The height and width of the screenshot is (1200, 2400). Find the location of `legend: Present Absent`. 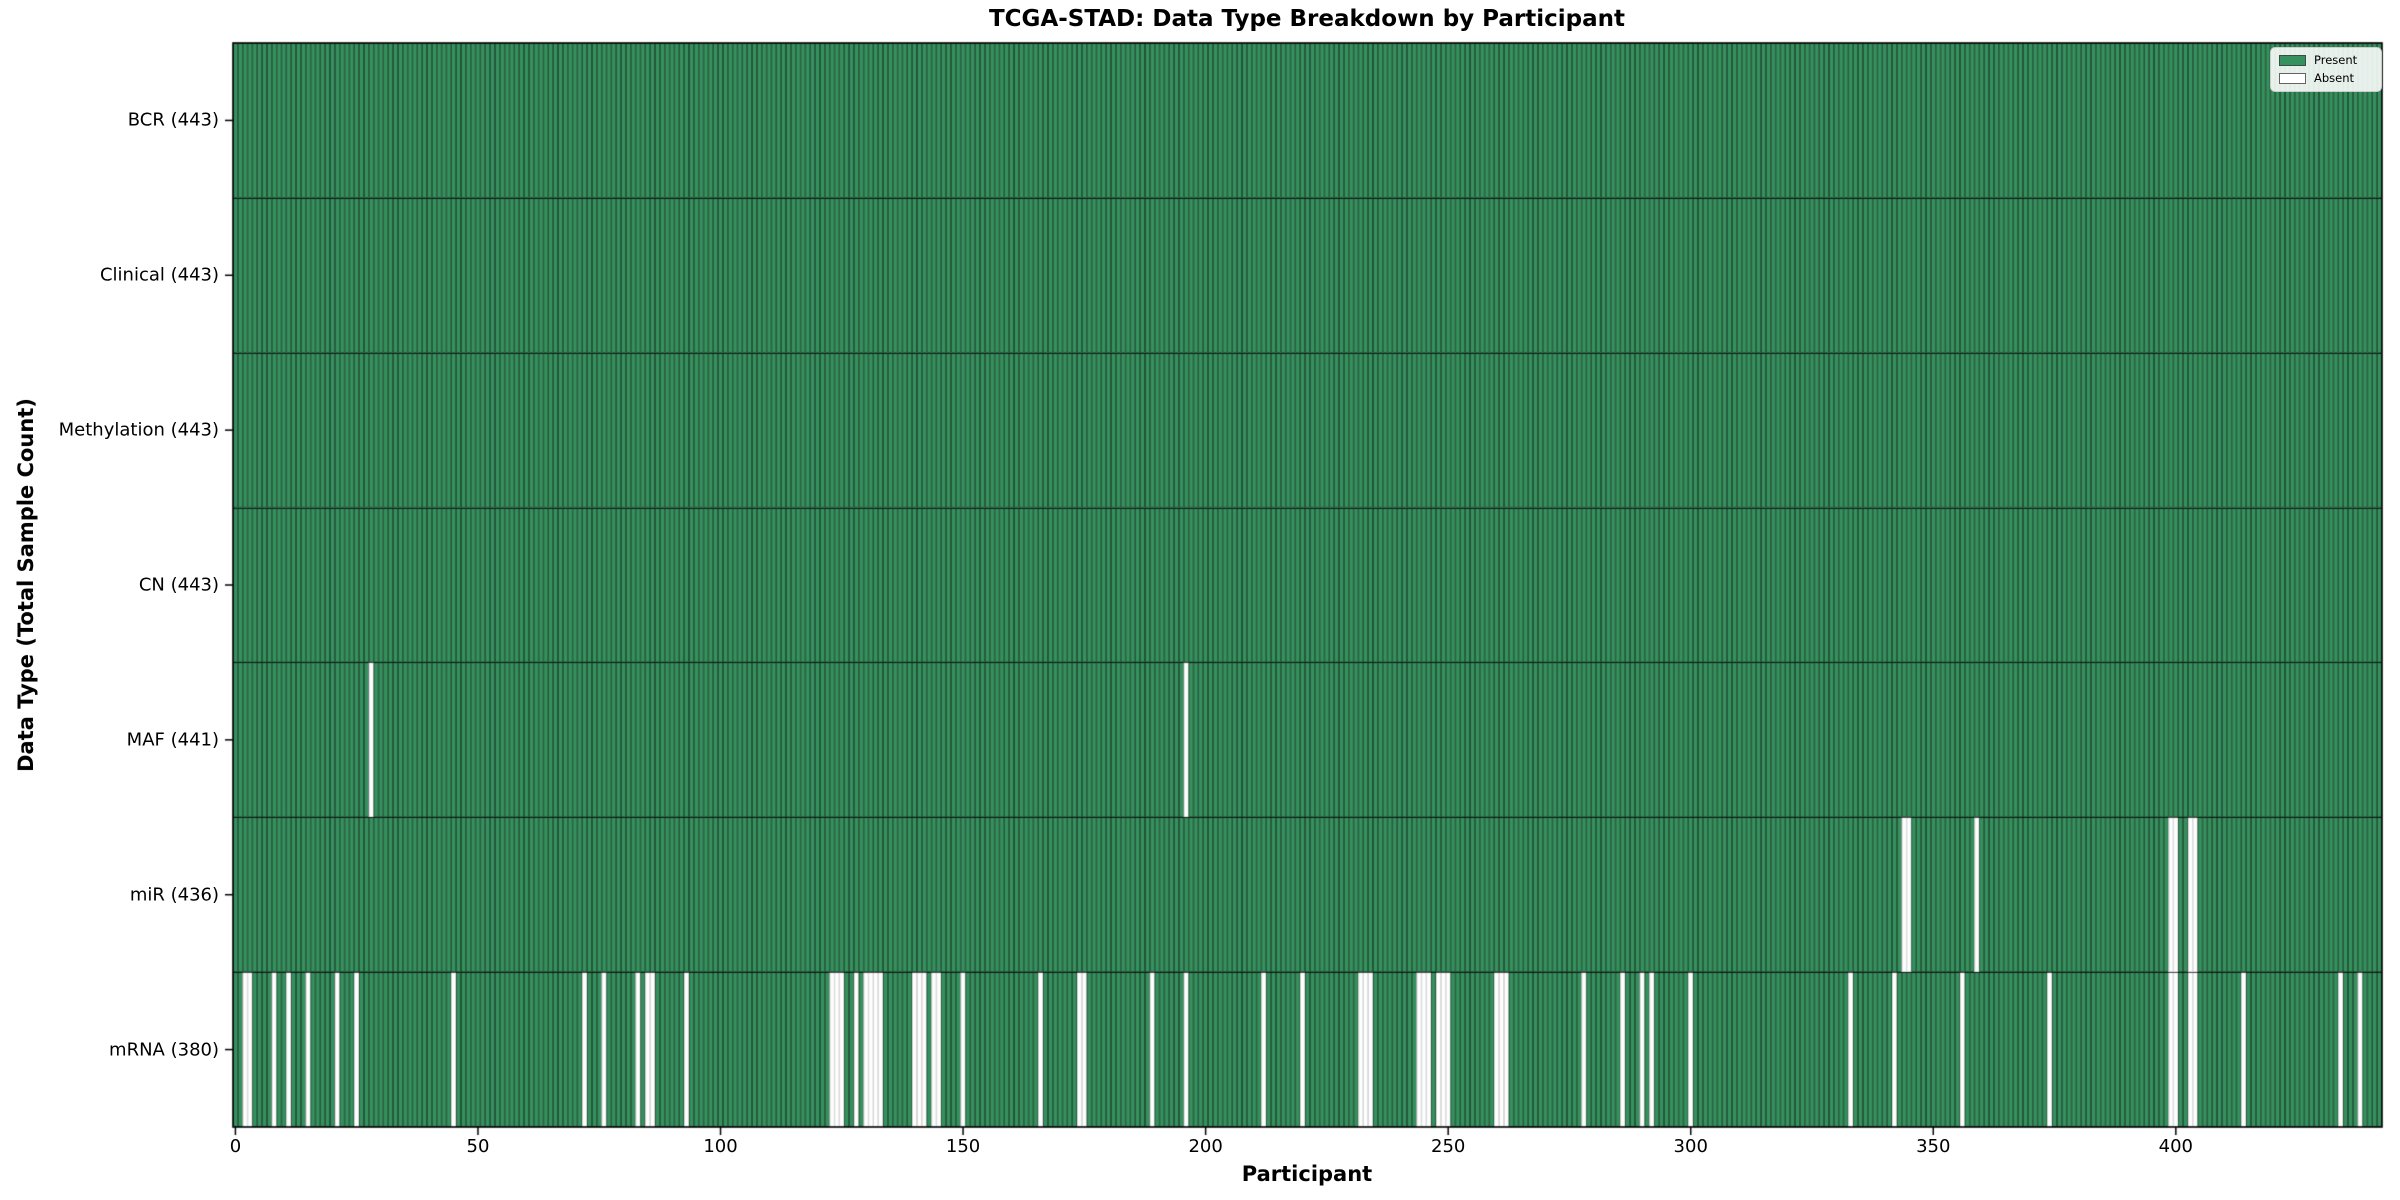

legend: Present Absent is located at coordinates (2326, 69).